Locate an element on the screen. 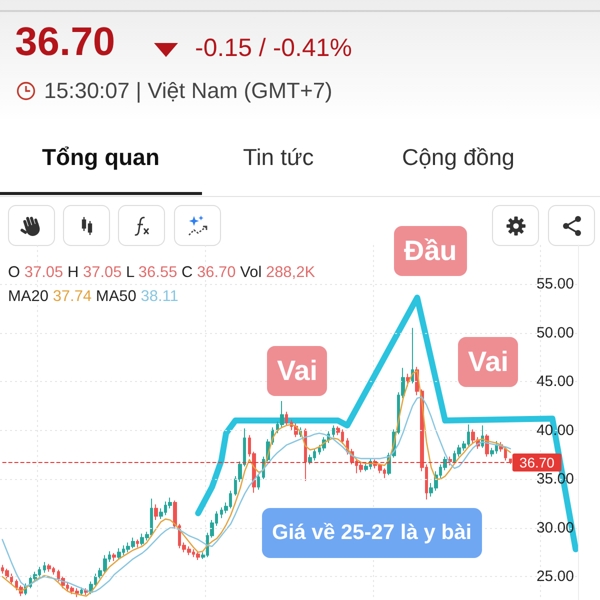 This screenshot has height=600, width=600. text: Cộng đồng is located at coordinates (458, 157).